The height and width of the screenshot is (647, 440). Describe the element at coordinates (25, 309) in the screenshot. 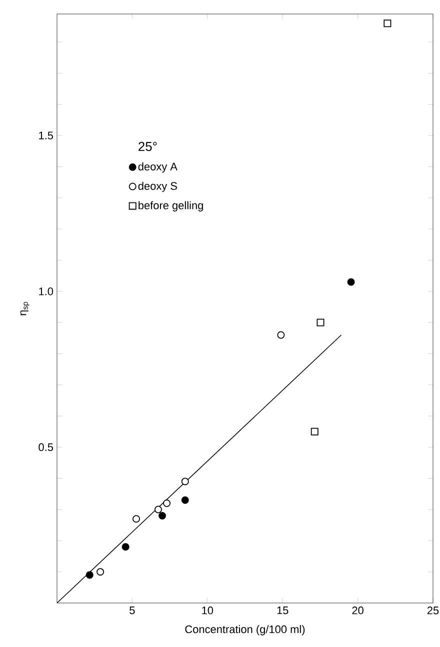

I see `y-axis-title: η$_{sp}$` at that location.